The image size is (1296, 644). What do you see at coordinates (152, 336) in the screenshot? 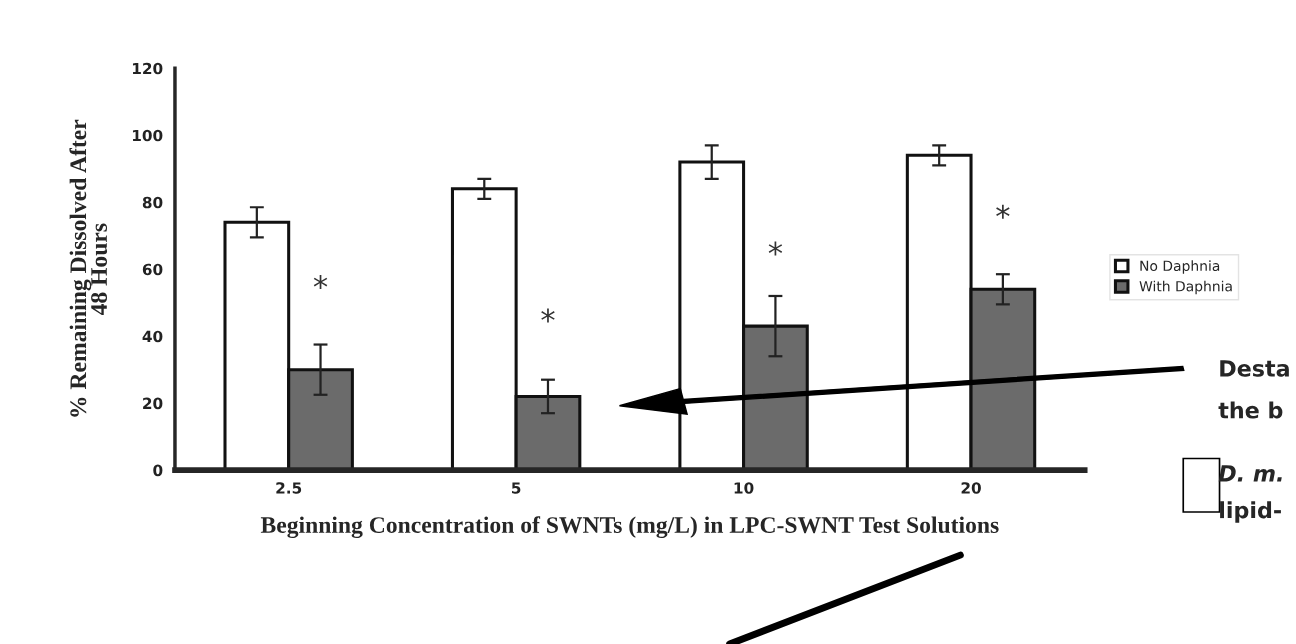
I see `y-tick-label: 40` at bounding box center [152, 336].